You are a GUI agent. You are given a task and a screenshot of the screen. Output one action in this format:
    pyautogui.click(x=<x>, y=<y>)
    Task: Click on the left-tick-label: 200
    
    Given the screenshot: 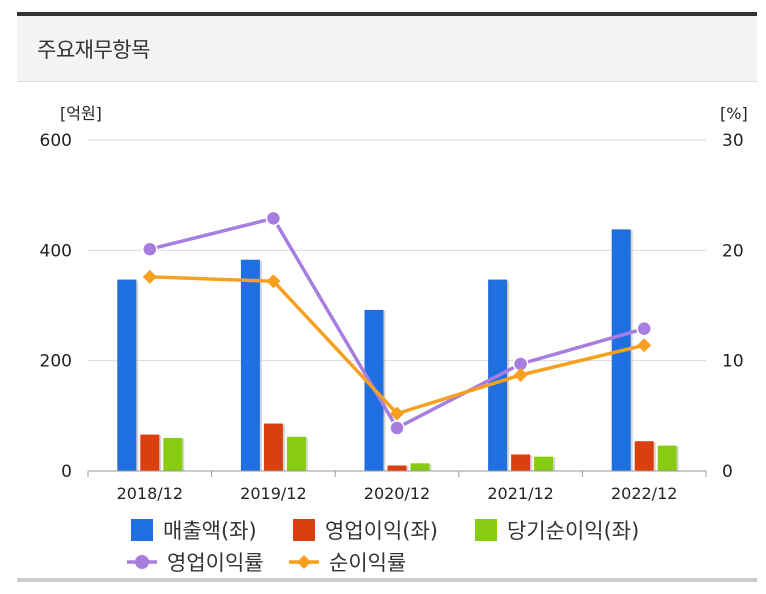 What is the action you would take?
    pyautogui.click(x=56, y=362)
    